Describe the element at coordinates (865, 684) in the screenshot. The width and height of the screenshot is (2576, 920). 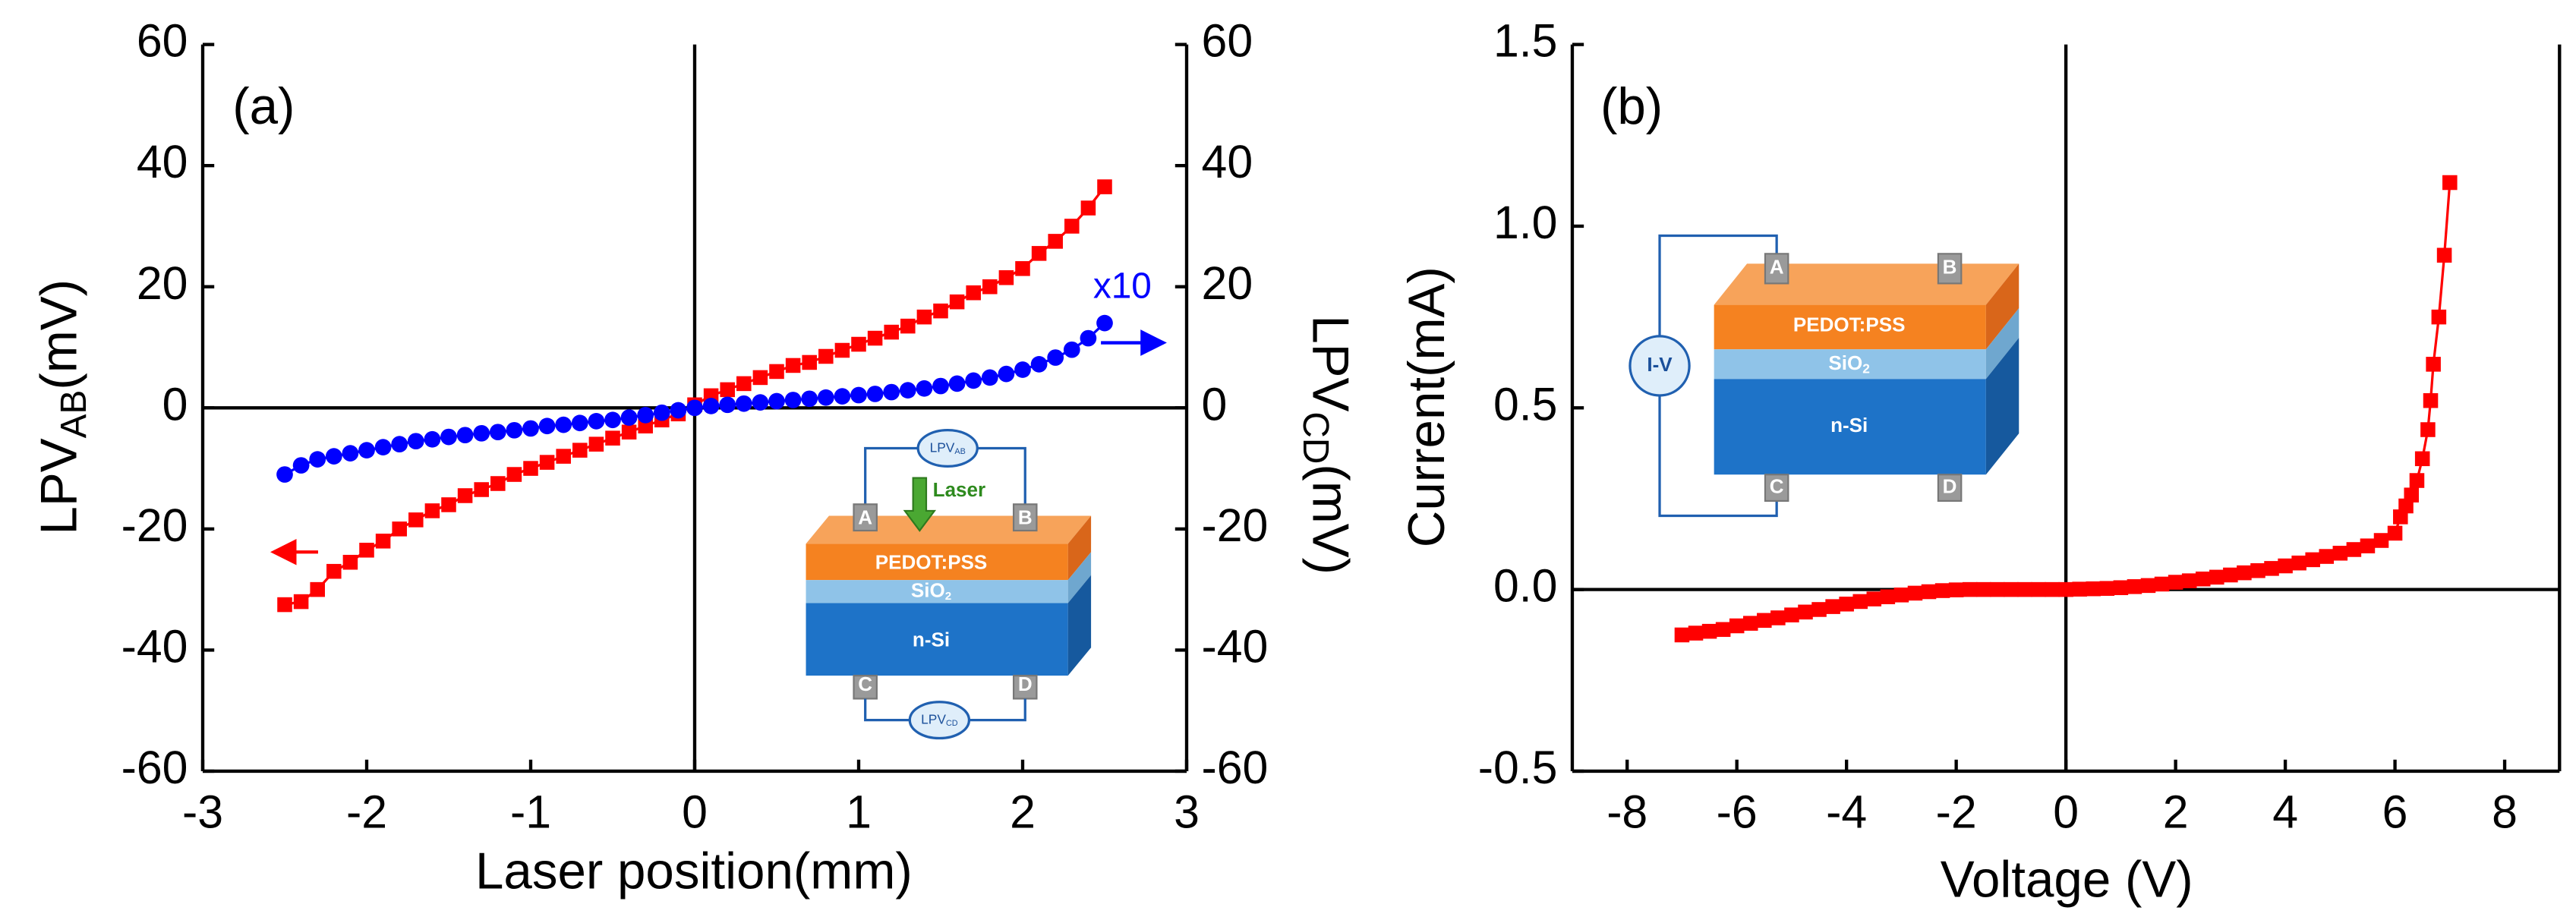
I see `contact-label: C` at that location.